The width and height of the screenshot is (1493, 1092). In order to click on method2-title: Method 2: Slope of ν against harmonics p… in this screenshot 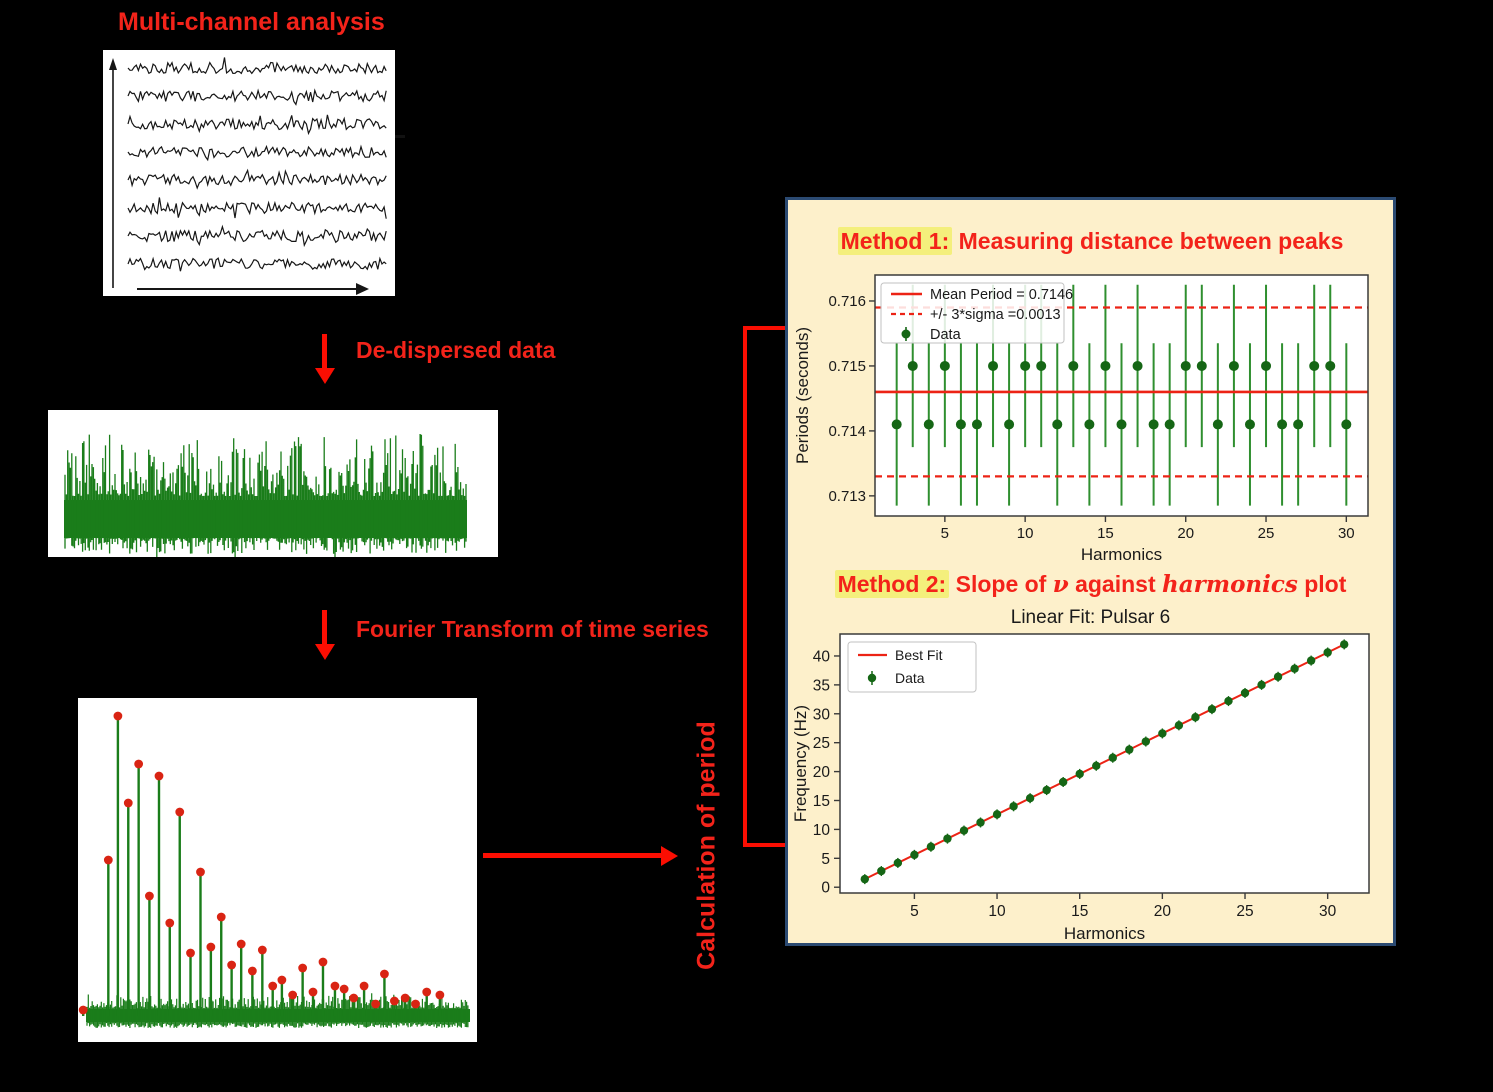, I will do `click(1090, 584)`.